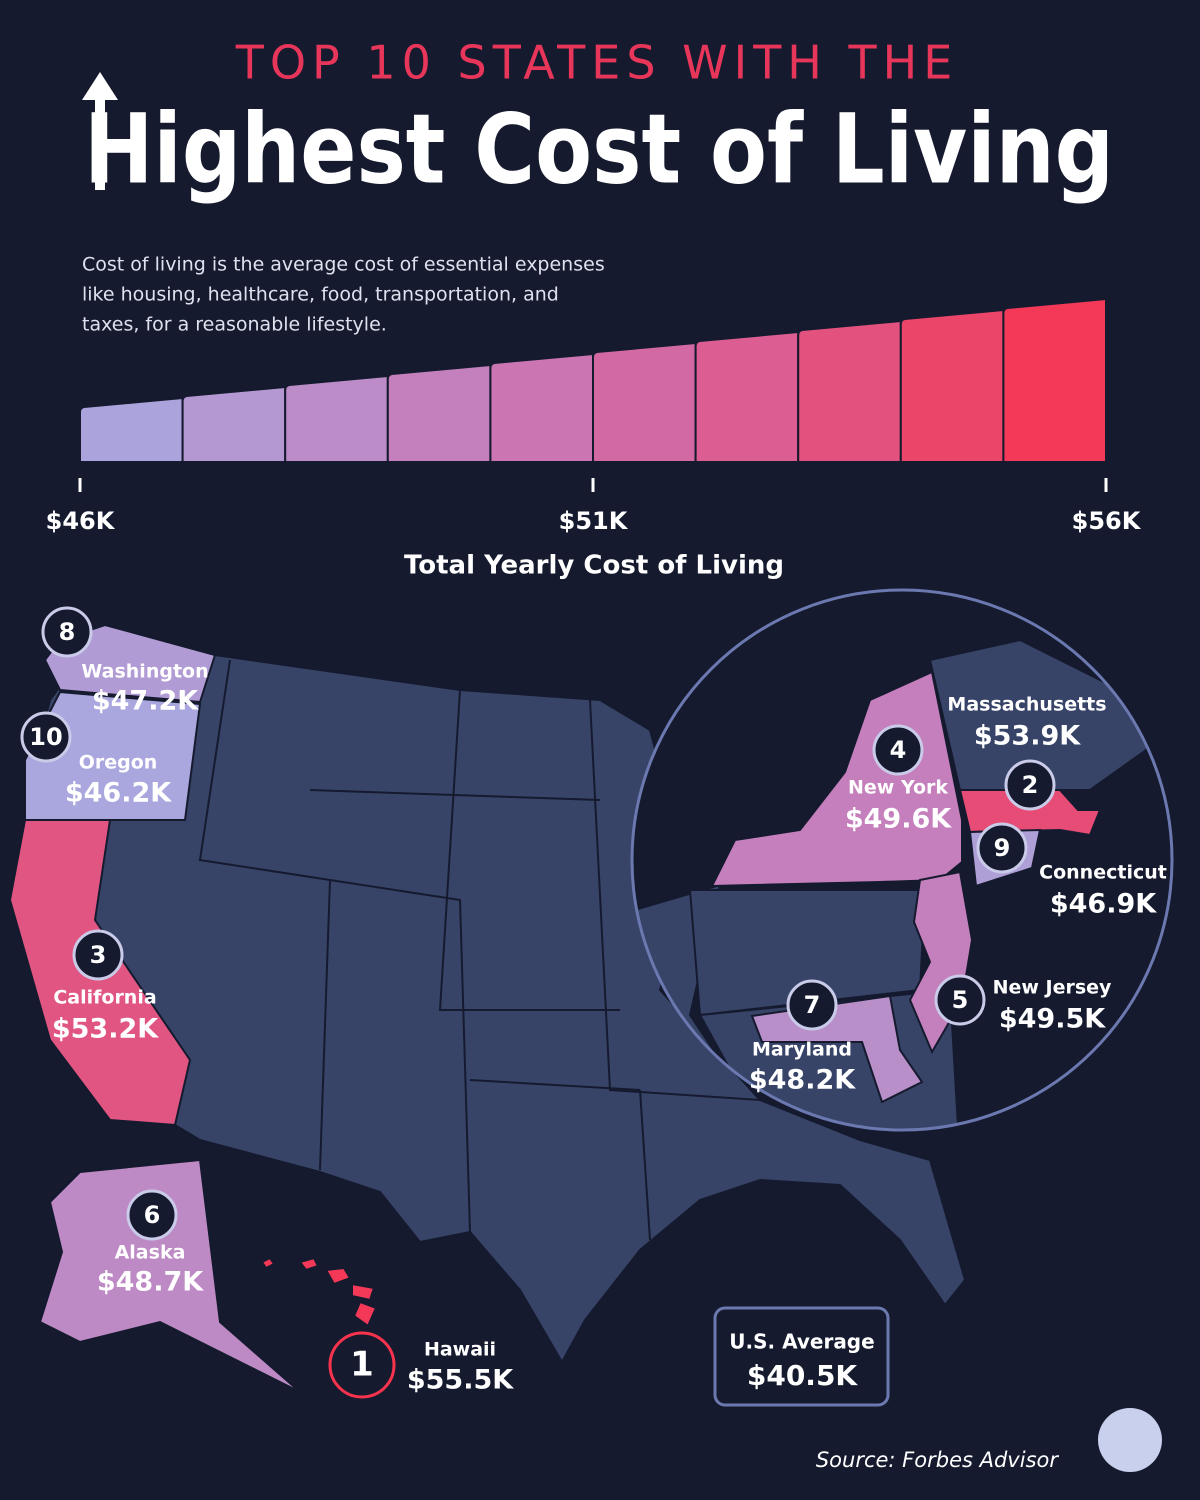  What do you see at coordinates (460, 1350) in the screenshot?
I see `state-name: Hawaii` at bounding box center [460, 1350].